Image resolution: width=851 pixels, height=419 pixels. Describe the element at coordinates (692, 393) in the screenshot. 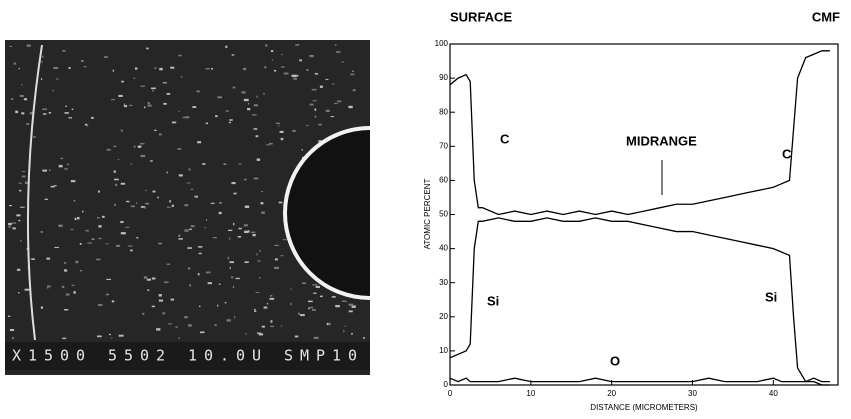

I see `x-tick-label: 30` at that location.